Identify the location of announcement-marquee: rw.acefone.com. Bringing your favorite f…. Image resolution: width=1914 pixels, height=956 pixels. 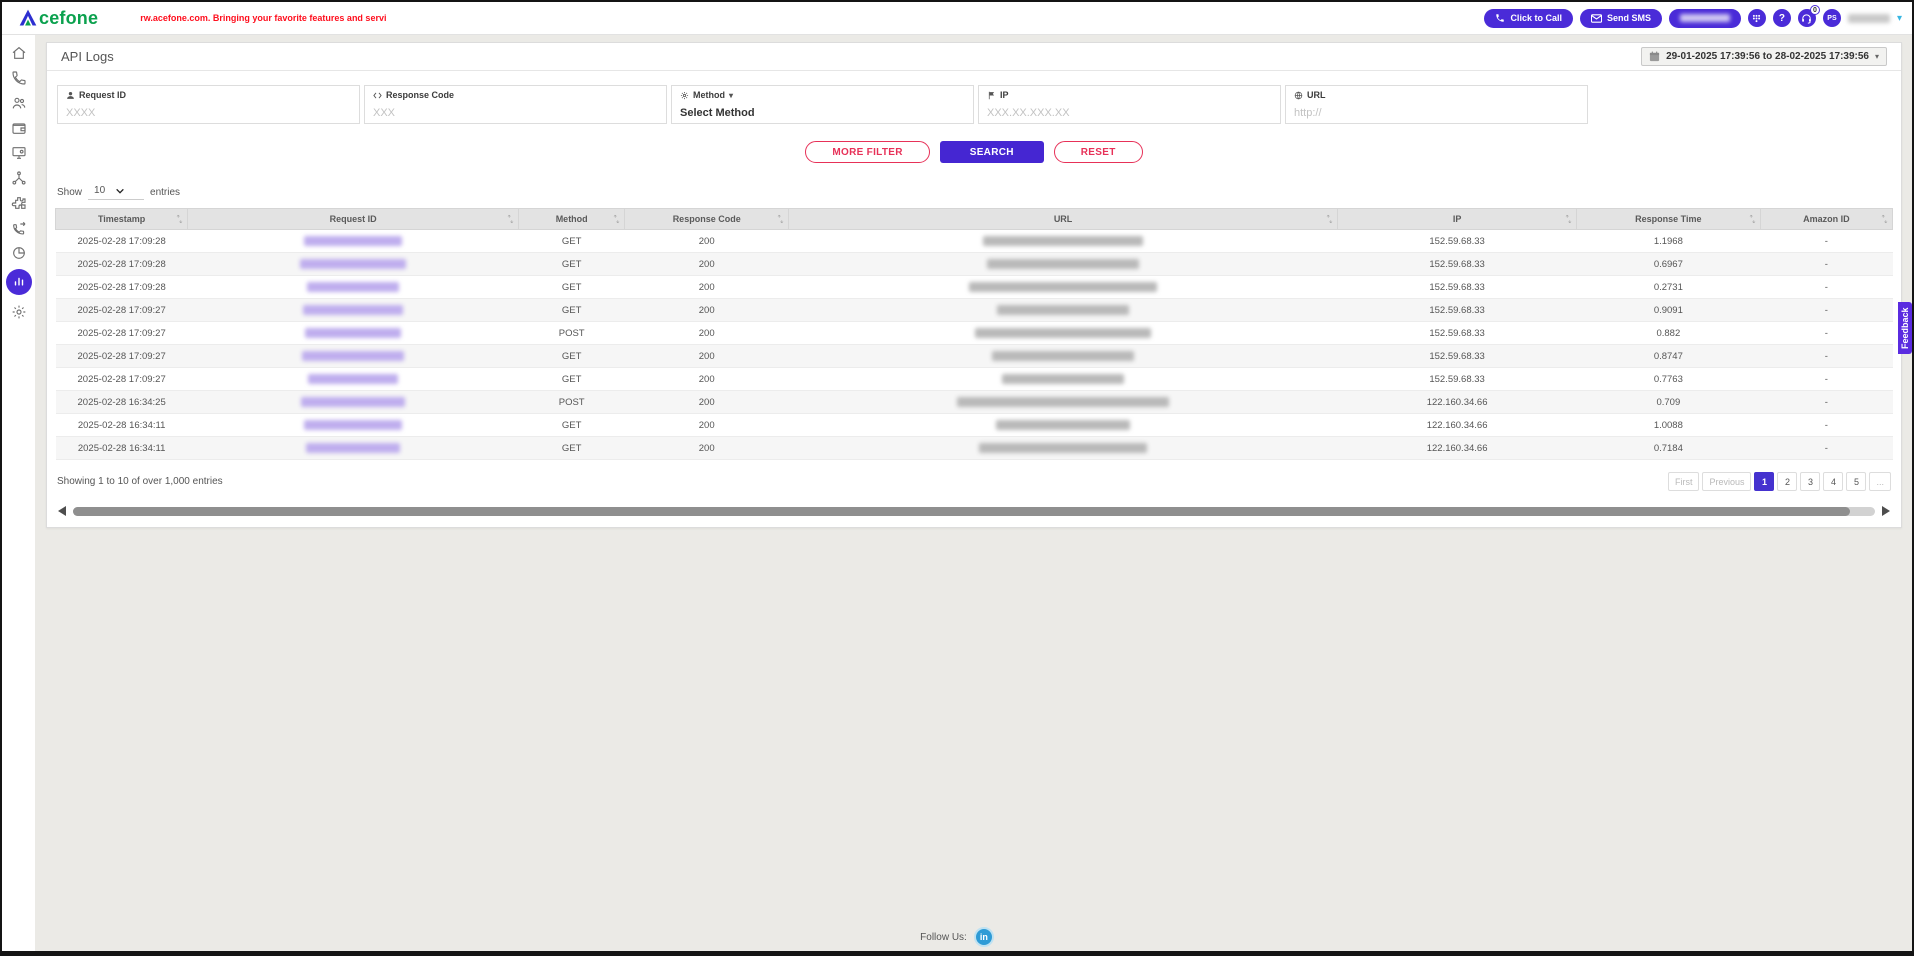
(263, 18).